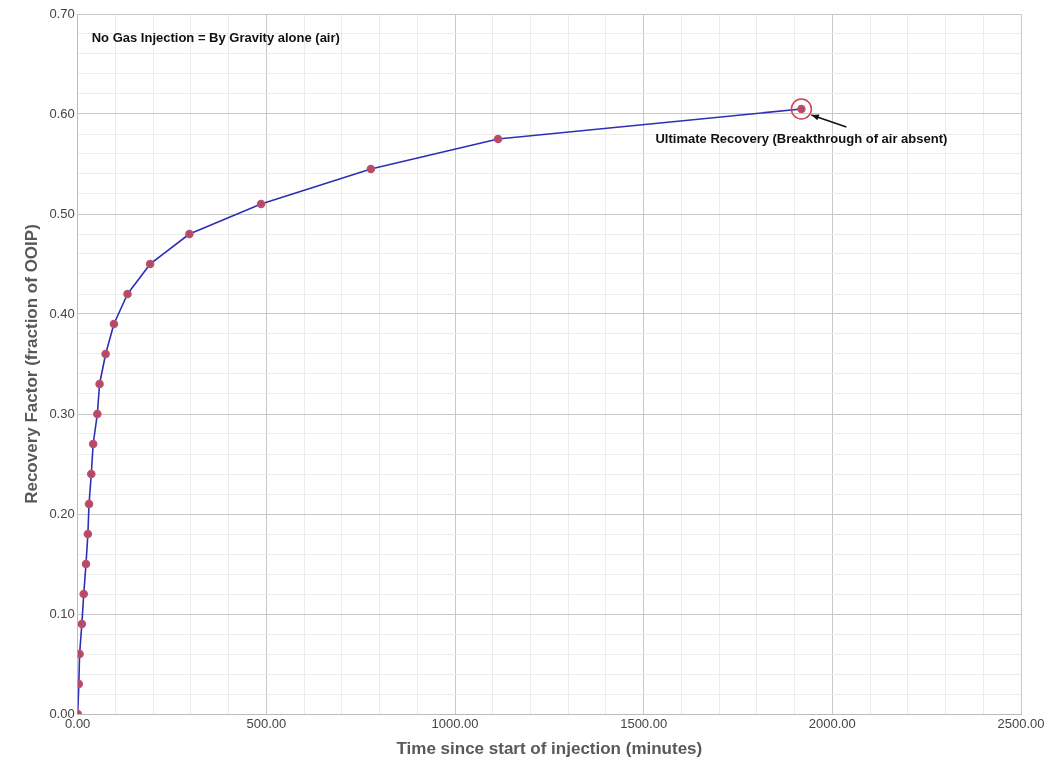  What do you see at coordinates (62, 113) in the screenshot?
I see `y-tick-label: 0.60` at bounding box center [62, 113].